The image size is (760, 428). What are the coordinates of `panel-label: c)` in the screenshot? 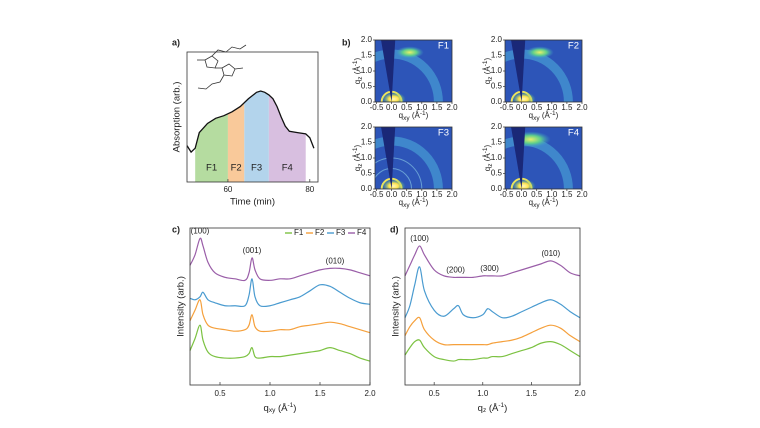 It's located at (176, 229).